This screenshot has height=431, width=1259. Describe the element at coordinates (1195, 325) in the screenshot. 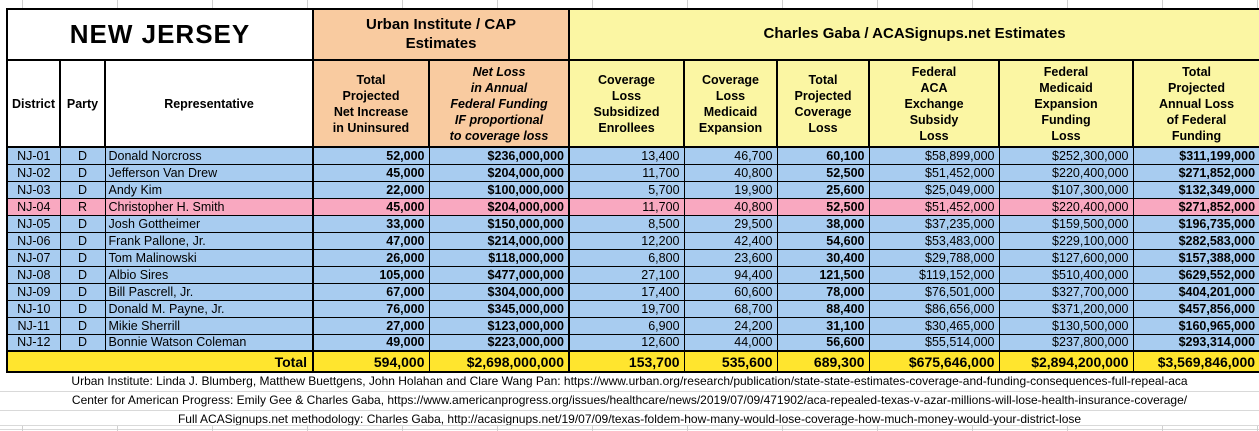

I see `value-cell: $160,965,000` at that location.